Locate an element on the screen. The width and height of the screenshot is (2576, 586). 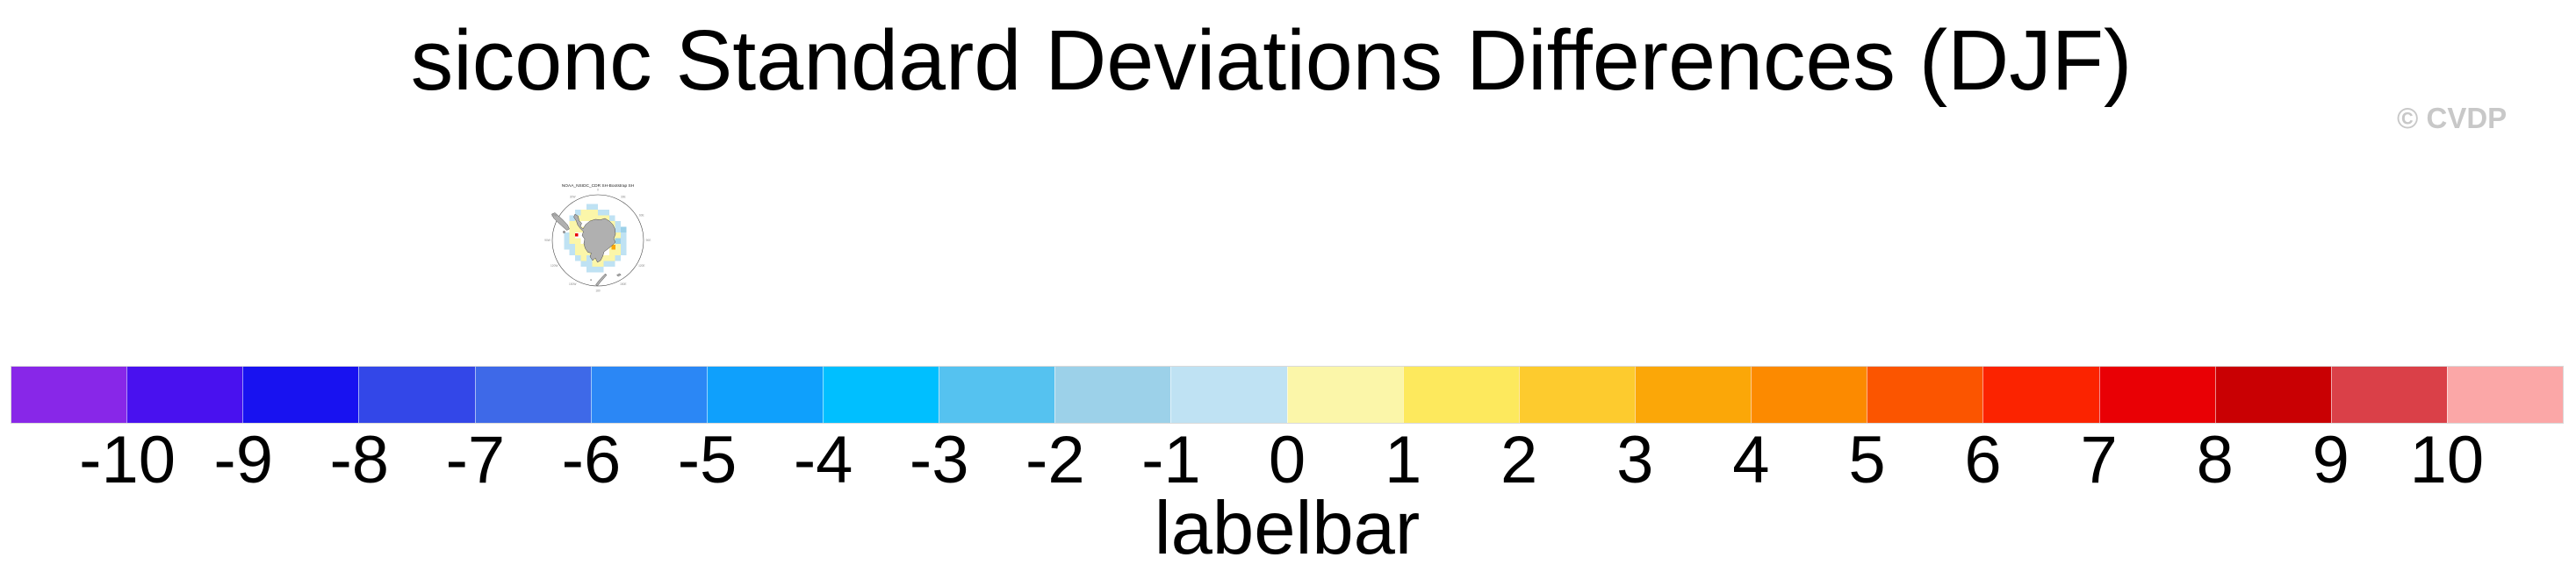
map-panel-title: NOAA_NSIDC_CDR SH-Bootstrap SH is located at coordinates (598, 186).